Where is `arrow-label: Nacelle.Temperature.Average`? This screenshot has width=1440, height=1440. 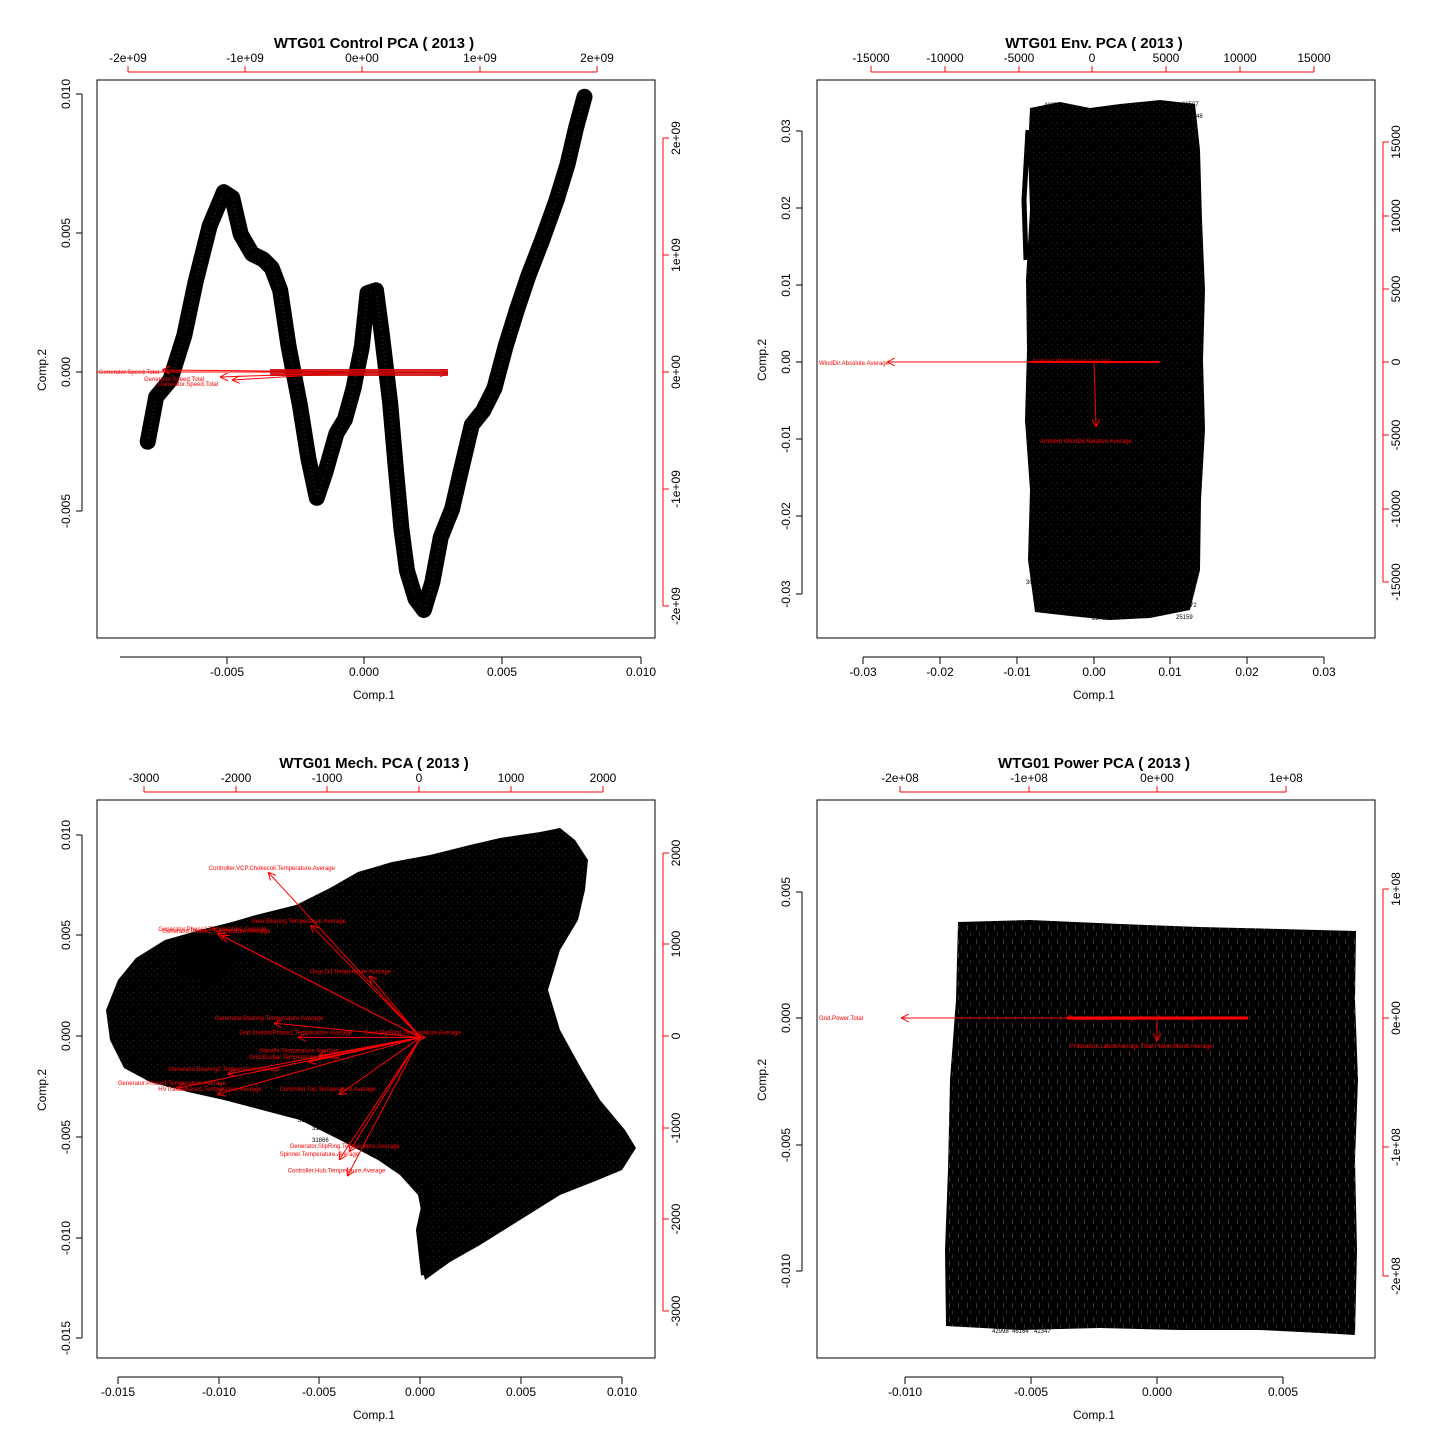 arrow-label: Nacelle.Temperature.Average is located at coordinates (299, 1052).